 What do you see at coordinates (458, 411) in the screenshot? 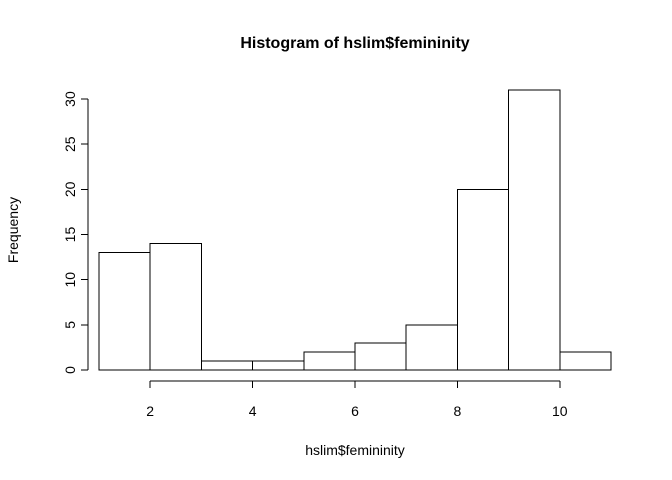
I see `x-tick-label: 8` at bounding box center [458, 411].